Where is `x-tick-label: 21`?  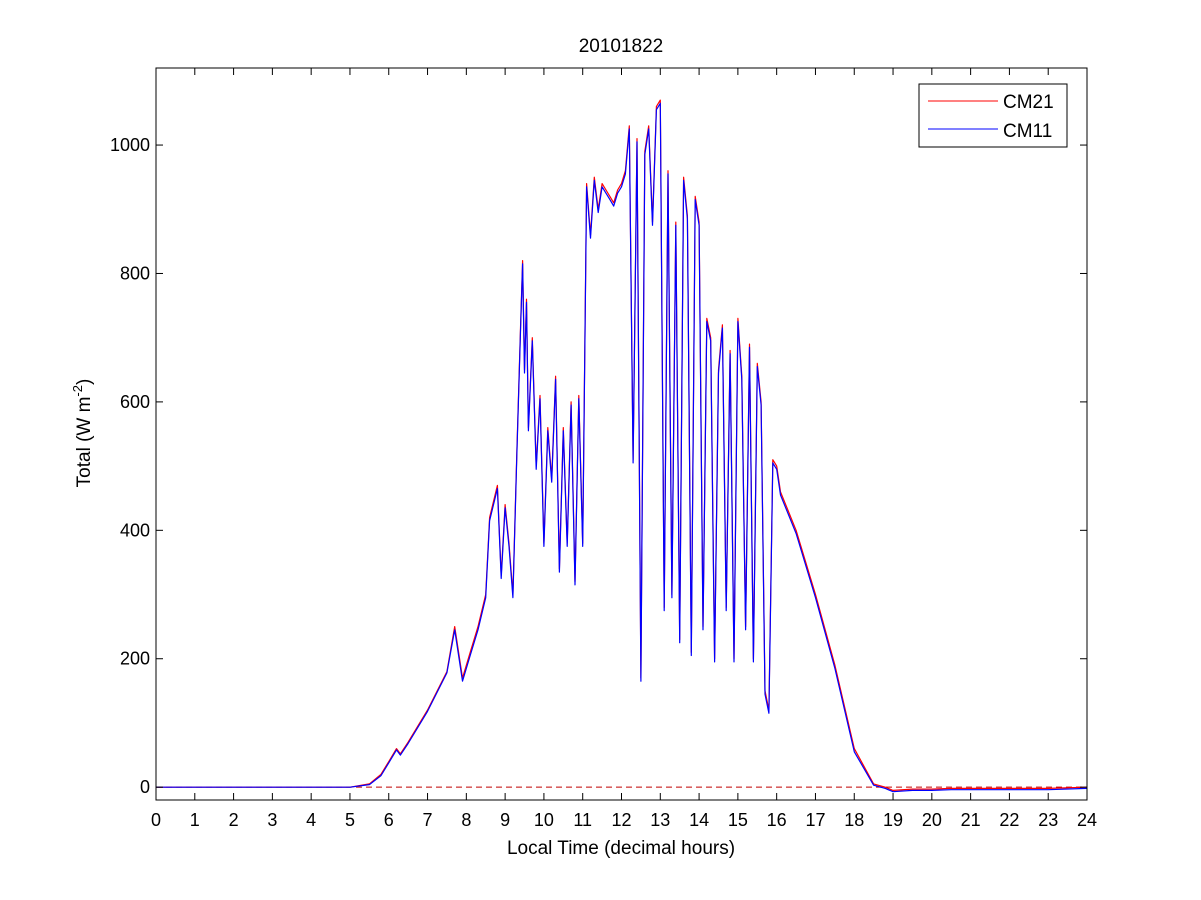 x-tick-label: 21 is located at coordinates (971, 820).